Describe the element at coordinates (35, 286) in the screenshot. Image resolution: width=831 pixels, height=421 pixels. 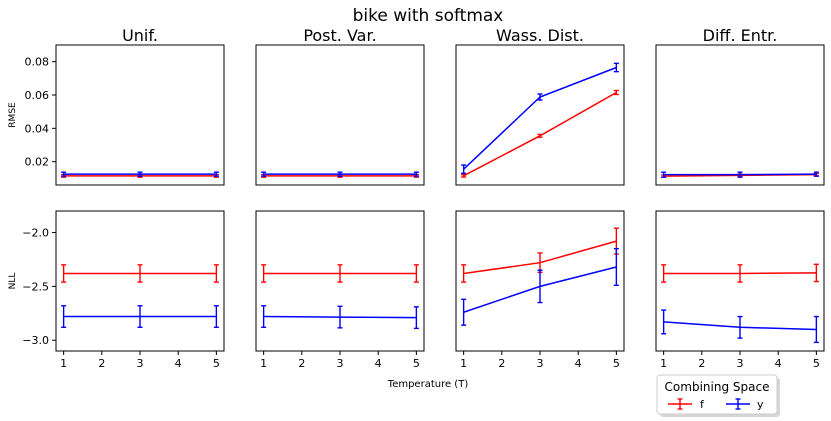
I see `y-tick-label: −2.5` at that location.